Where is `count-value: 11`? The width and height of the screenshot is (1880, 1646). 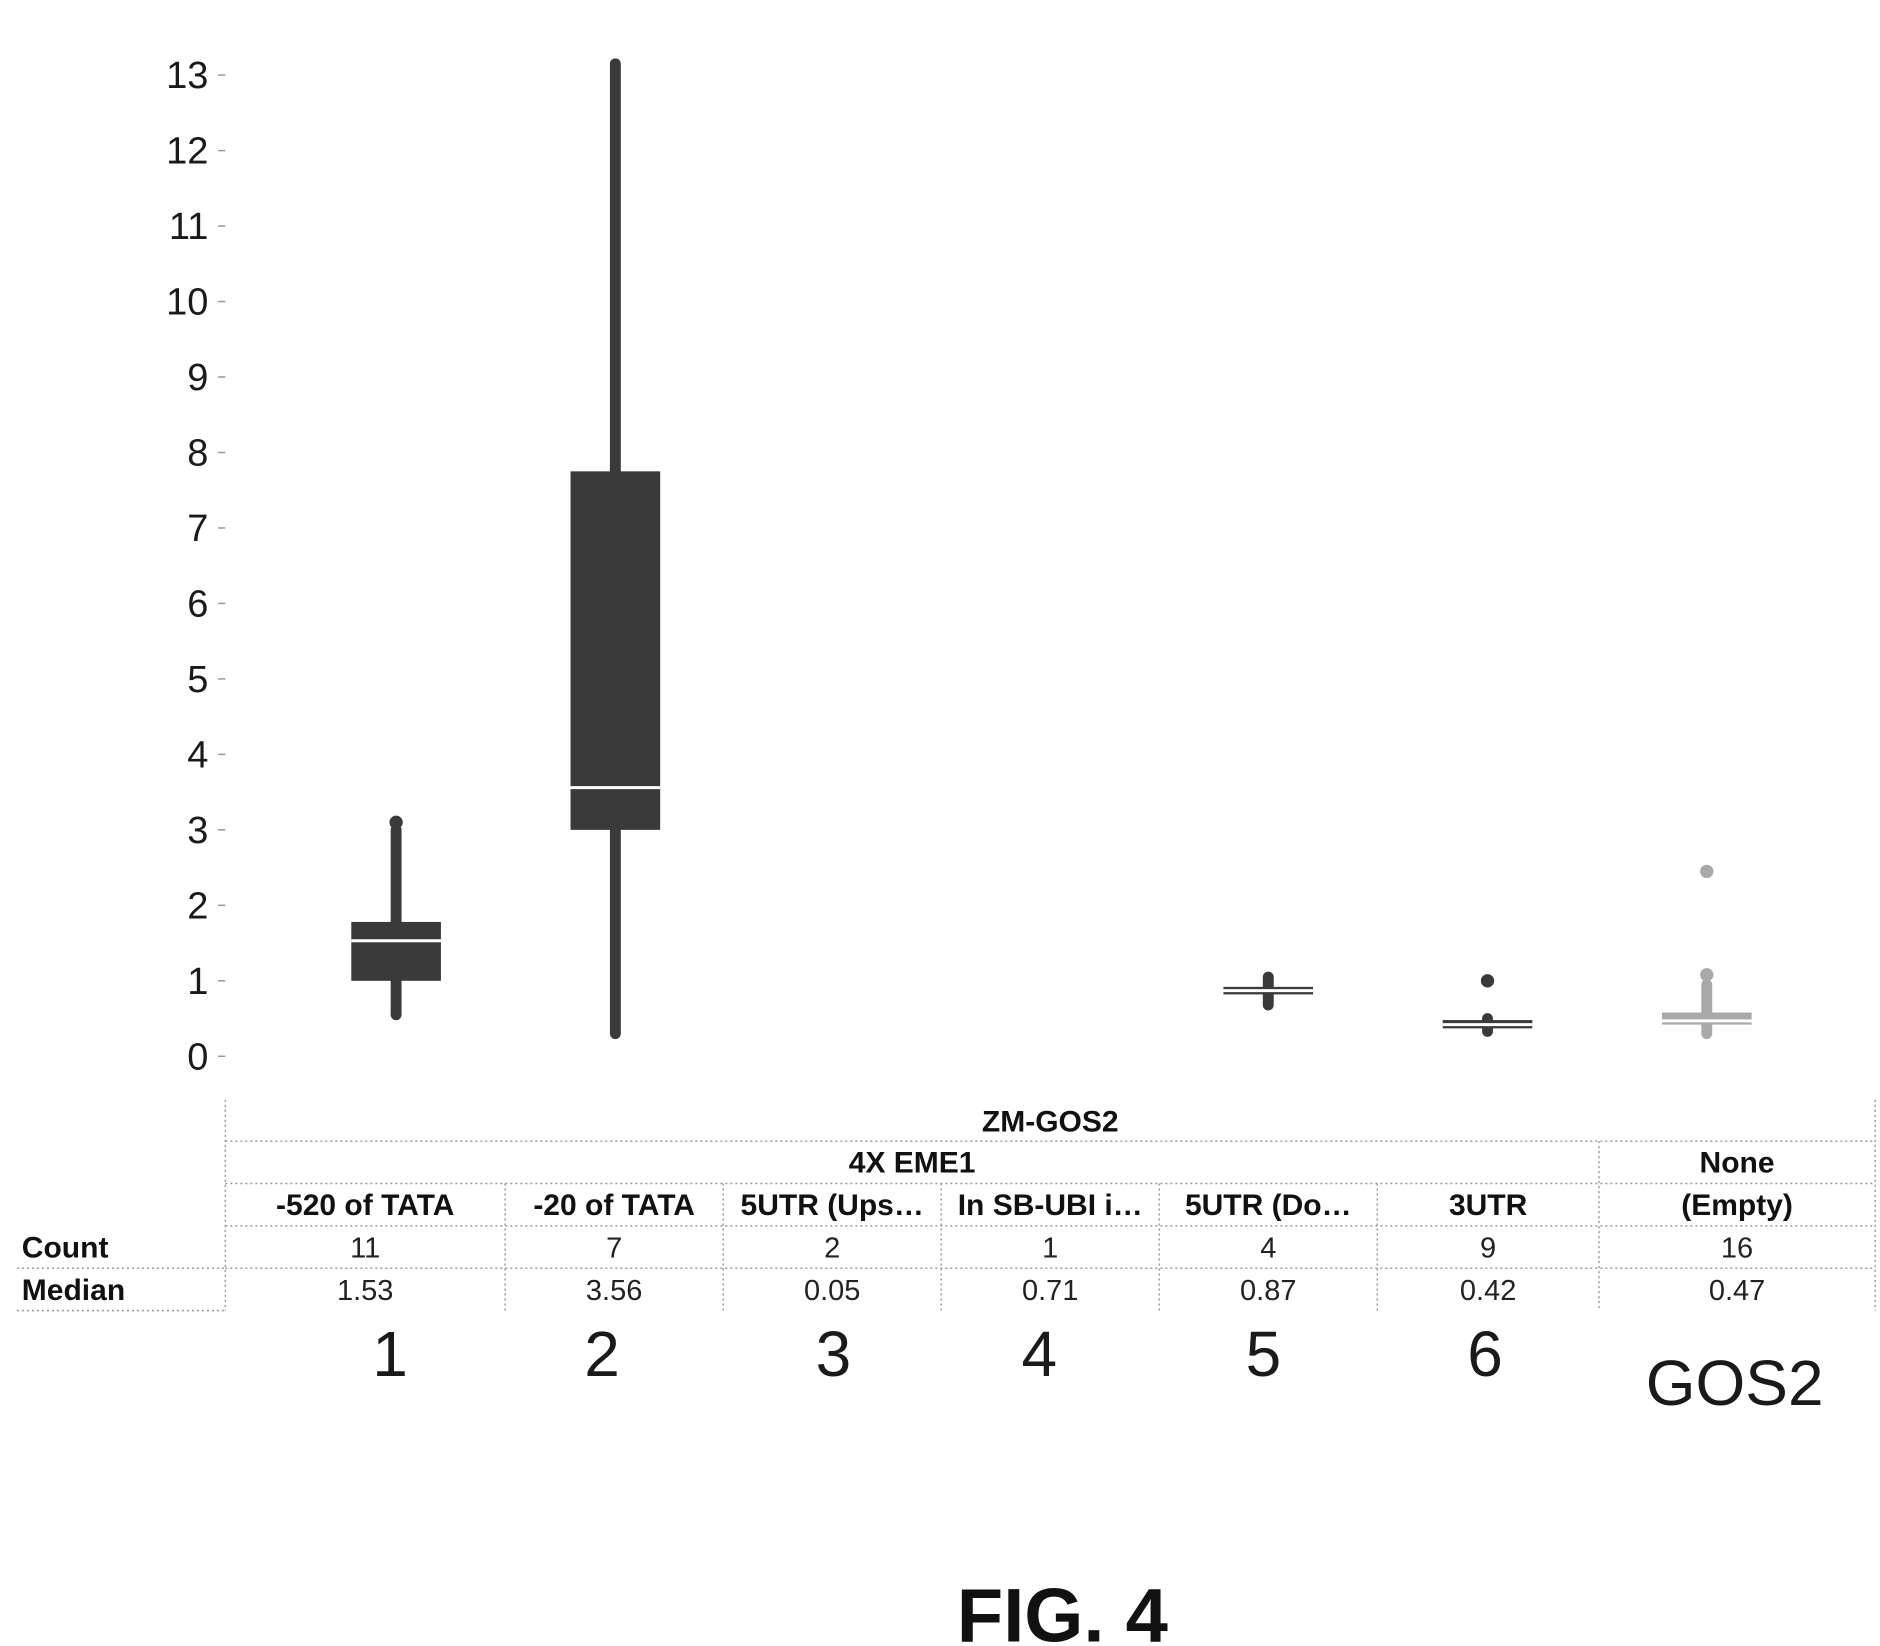
count-value: 11 is located at coordinates (365, 1248).